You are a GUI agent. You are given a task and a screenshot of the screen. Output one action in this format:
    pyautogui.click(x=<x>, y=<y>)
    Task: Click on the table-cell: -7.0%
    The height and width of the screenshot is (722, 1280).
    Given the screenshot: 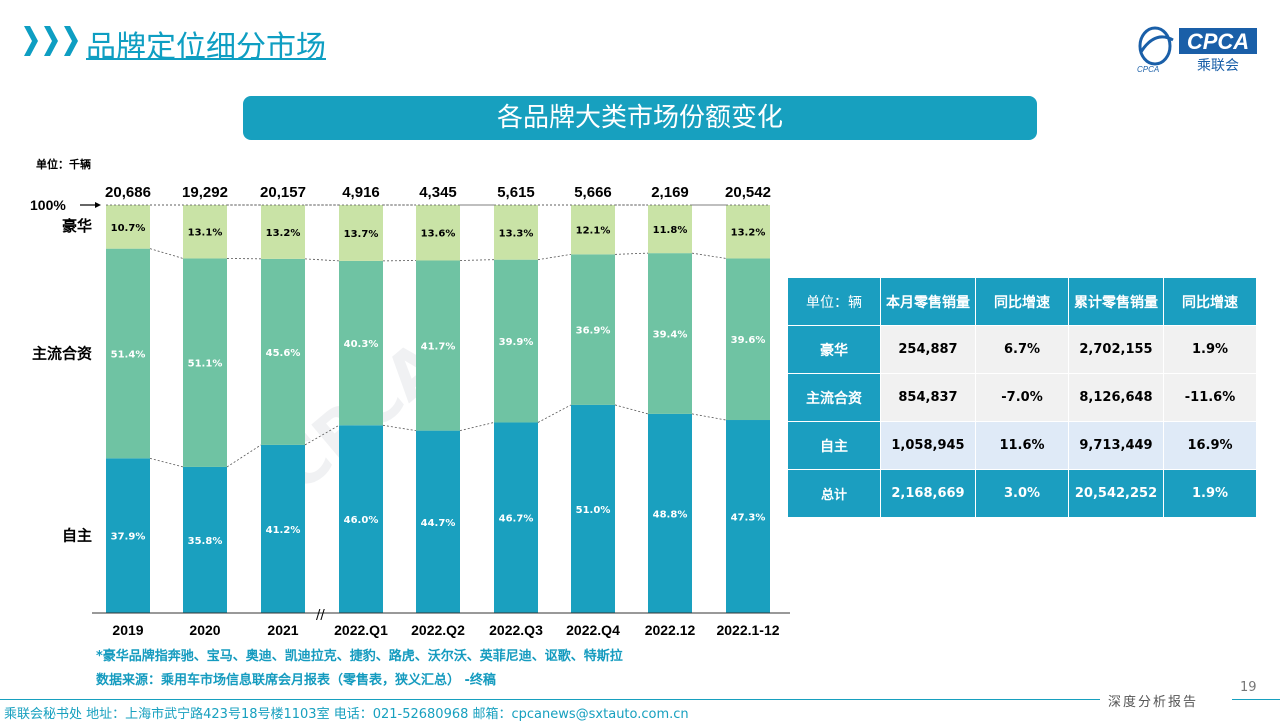 What is the action you would take?
    pyautogui.click(x=1022, y=398)
    